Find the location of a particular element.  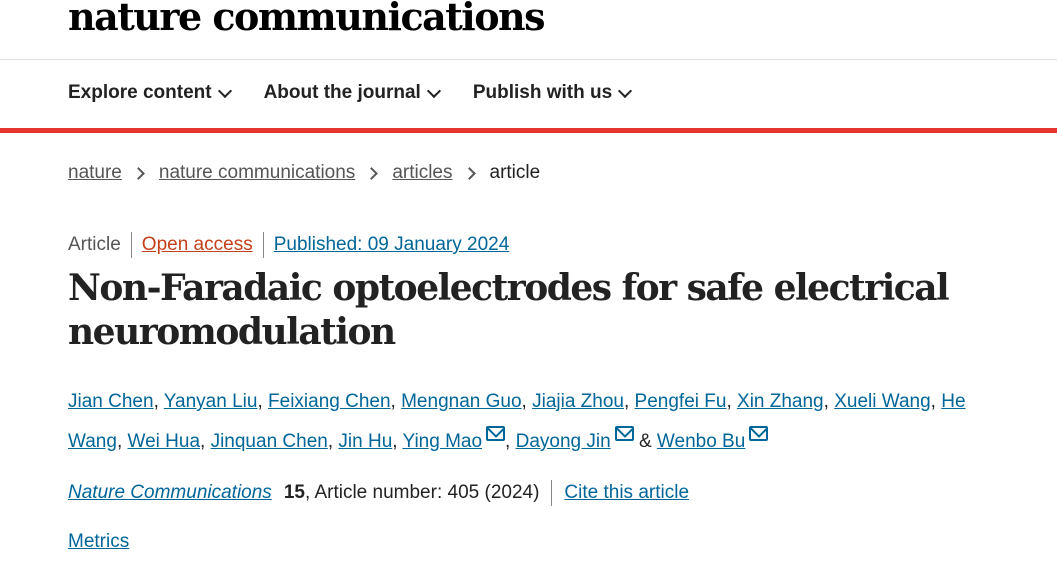

nav-about-journal: About the journal is located at coordinates (352, 93).